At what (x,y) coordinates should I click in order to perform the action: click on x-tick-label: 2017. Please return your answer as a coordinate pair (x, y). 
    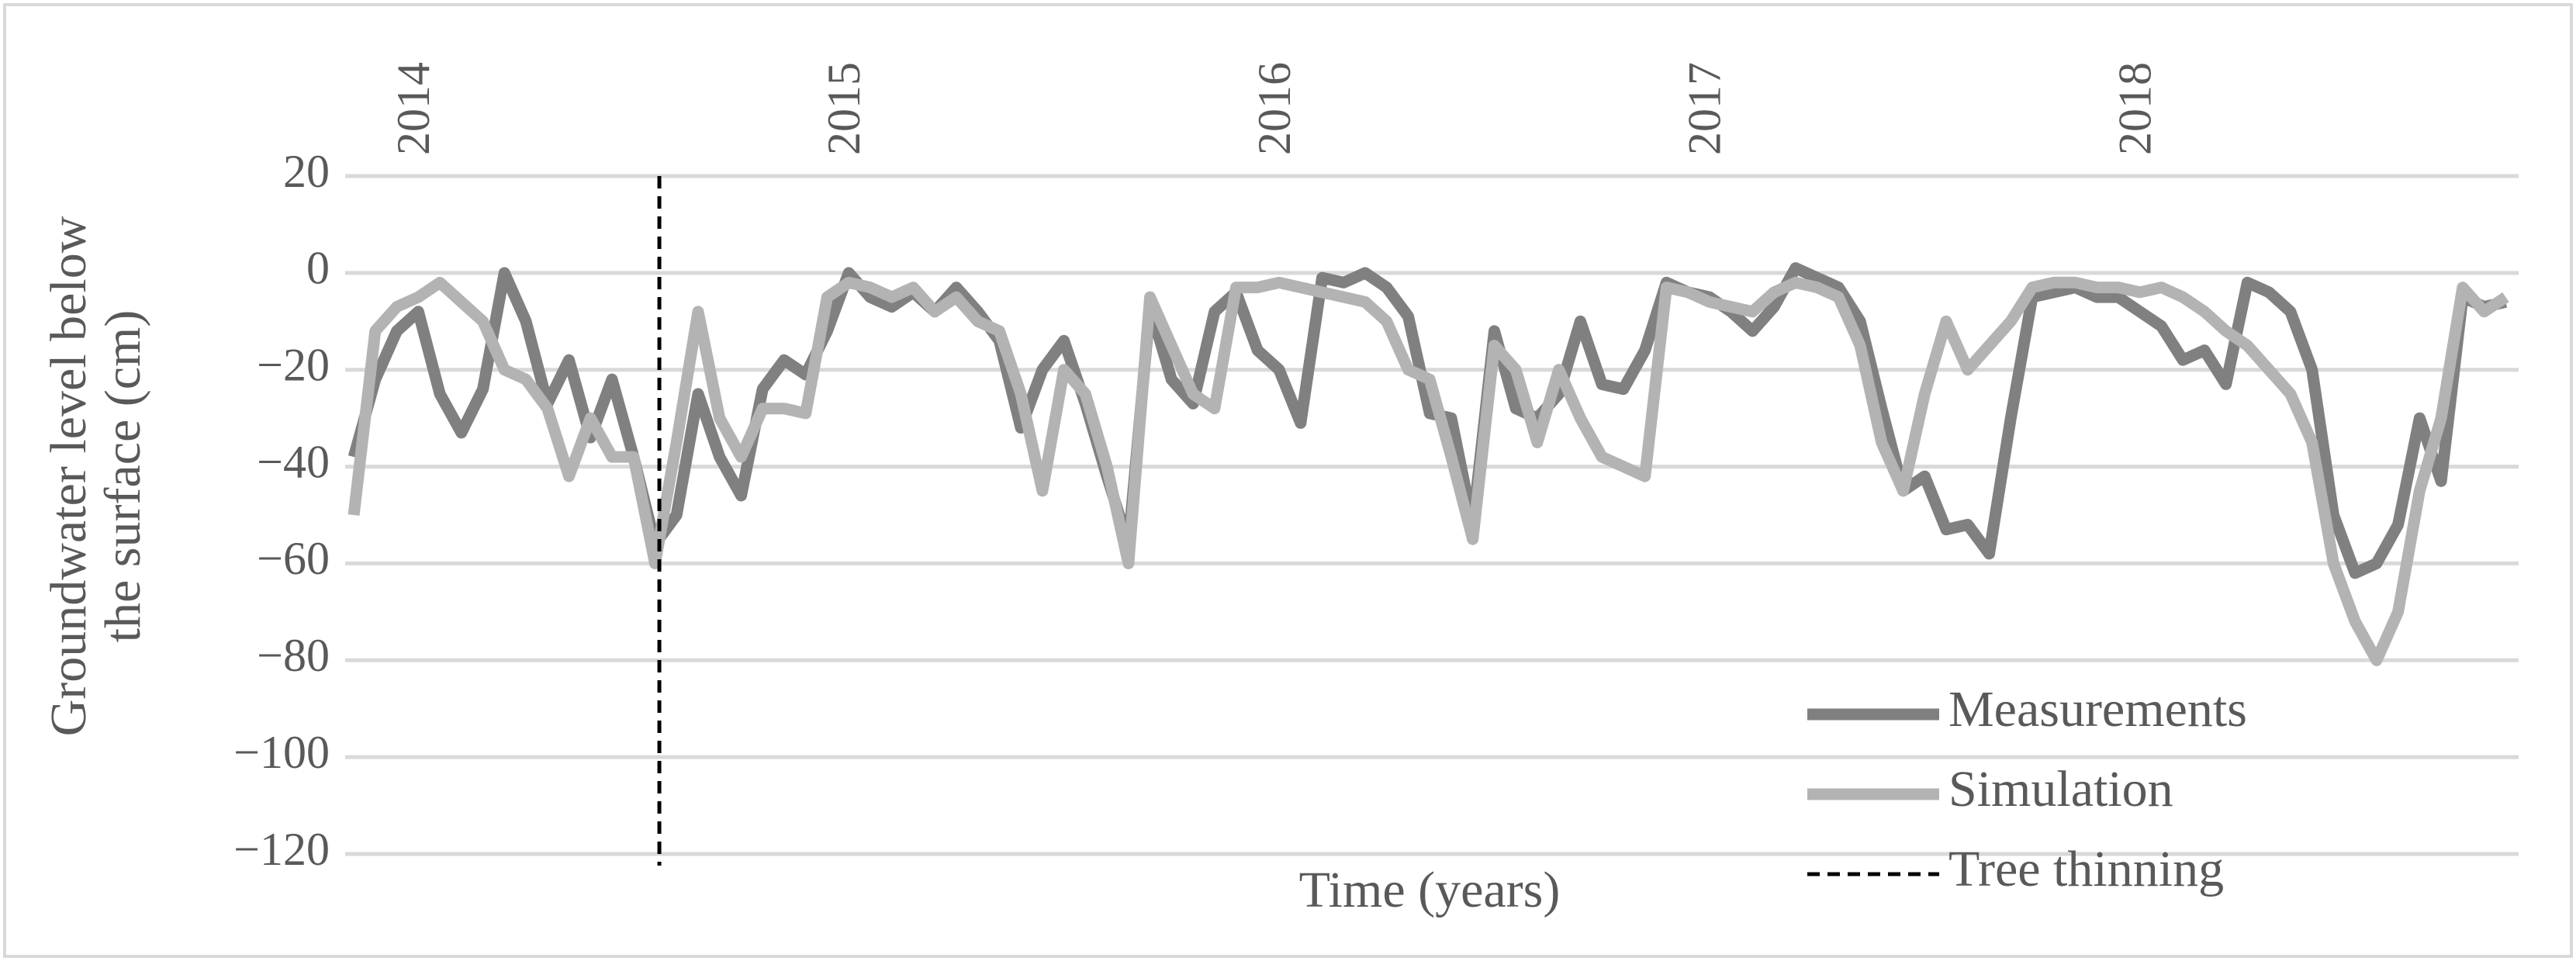
    Looking at the image, I should click on (1705, 108).